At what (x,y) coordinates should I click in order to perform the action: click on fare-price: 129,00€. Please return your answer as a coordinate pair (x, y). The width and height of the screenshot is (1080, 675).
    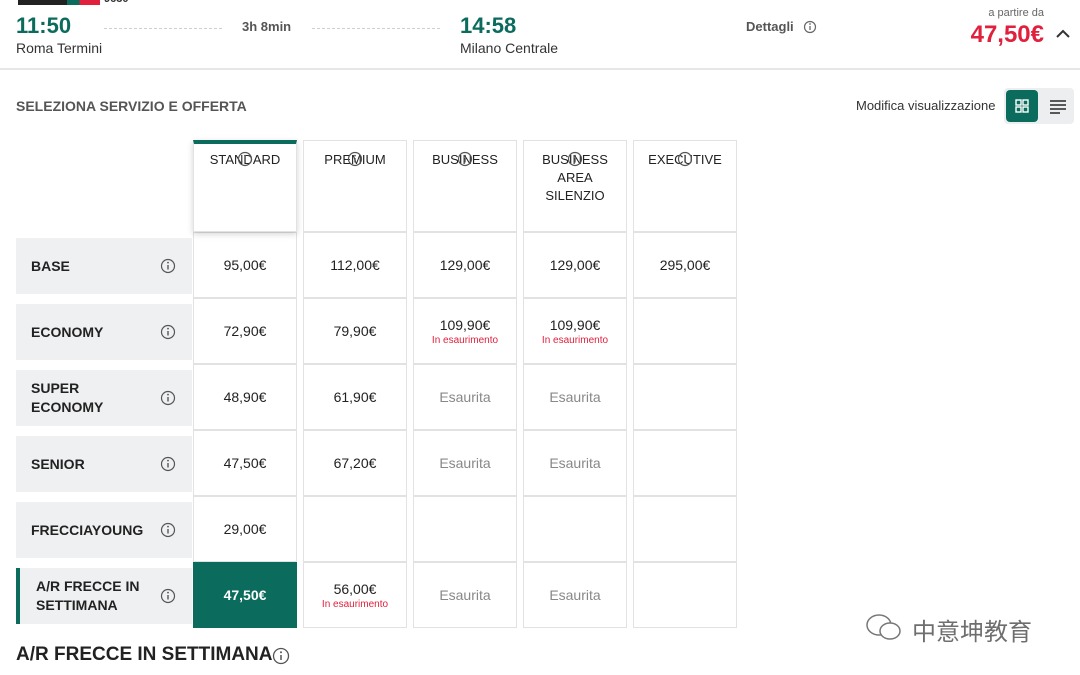
    Looking at the image, I should click on (465, 265).